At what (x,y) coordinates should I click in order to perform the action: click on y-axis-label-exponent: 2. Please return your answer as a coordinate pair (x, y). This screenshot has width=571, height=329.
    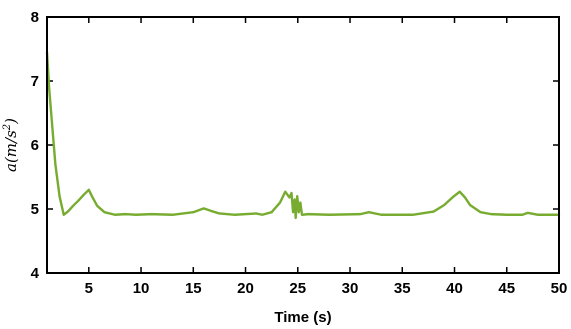
    Looking at the image, I should click on (7, 127).